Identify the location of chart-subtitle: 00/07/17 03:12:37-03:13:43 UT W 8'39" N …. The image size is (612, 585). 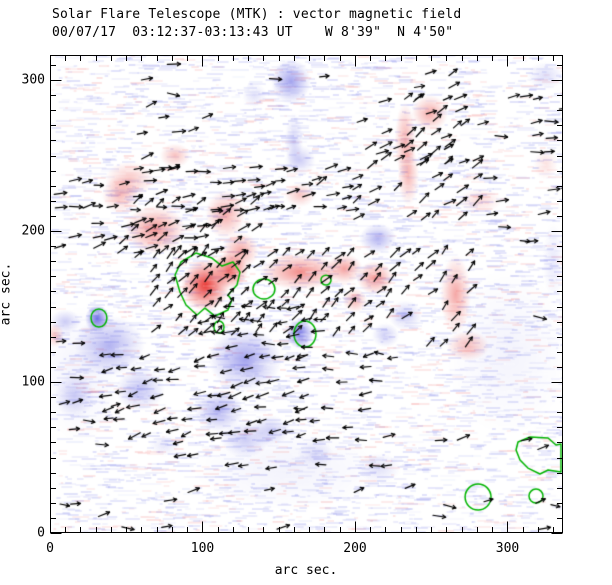
(253, 32).